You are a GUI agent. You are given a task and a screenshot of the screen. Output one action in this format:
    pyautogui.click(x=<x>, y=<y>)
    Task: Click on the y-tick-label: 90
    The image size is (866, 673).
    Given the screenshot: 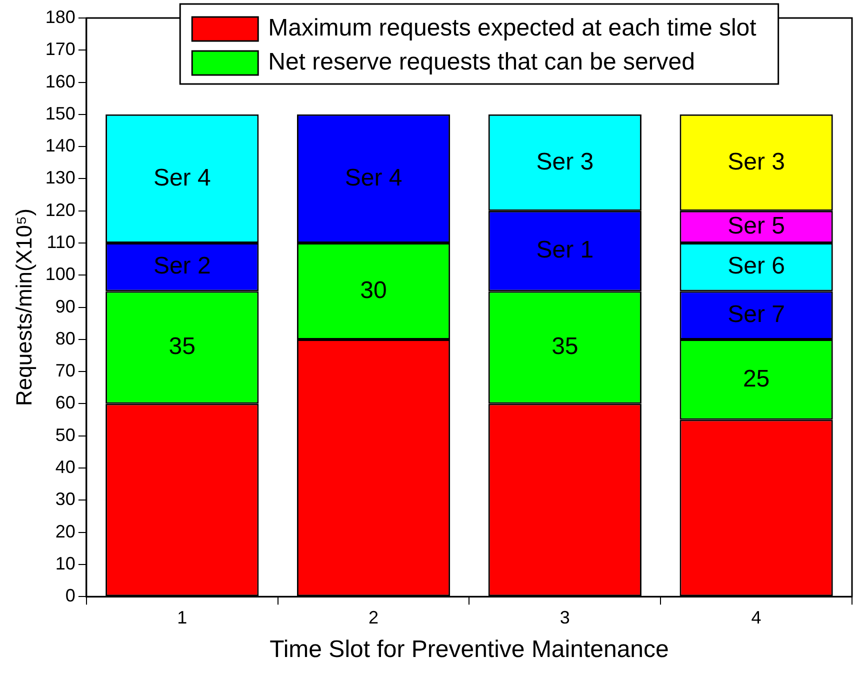 What is the action you would take?
    pyautogui.click(x=65, y=306)
    